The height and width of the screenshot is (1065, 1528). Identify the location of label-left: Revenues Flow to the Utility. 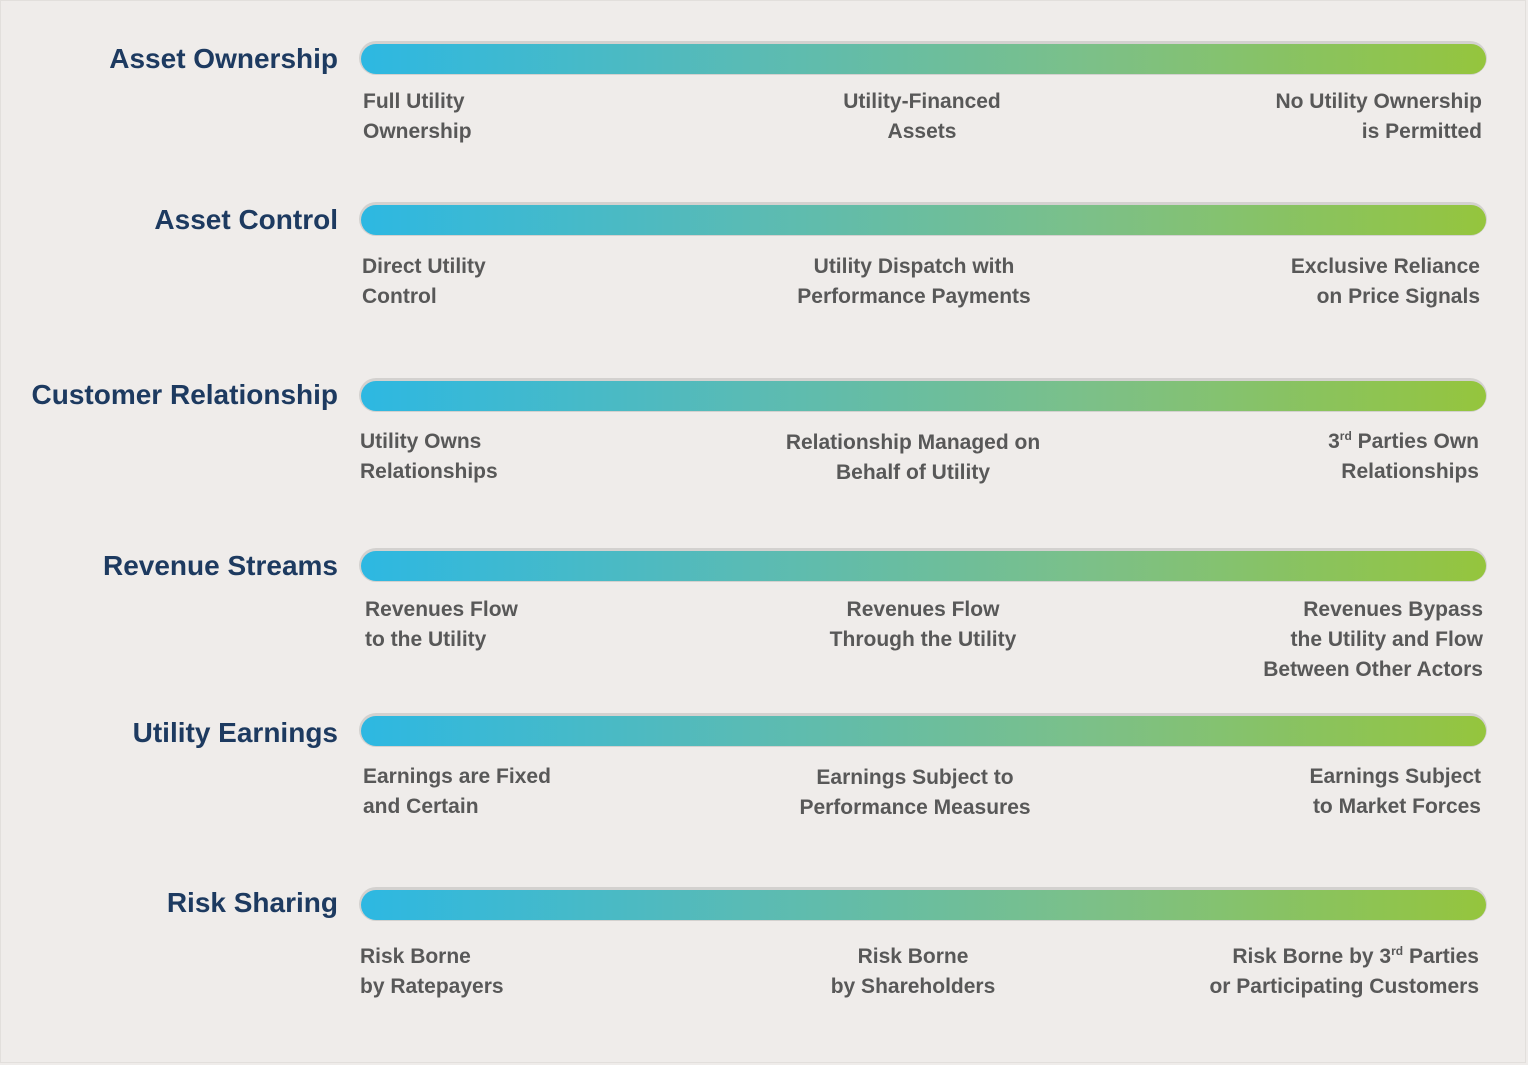
(441, 624).